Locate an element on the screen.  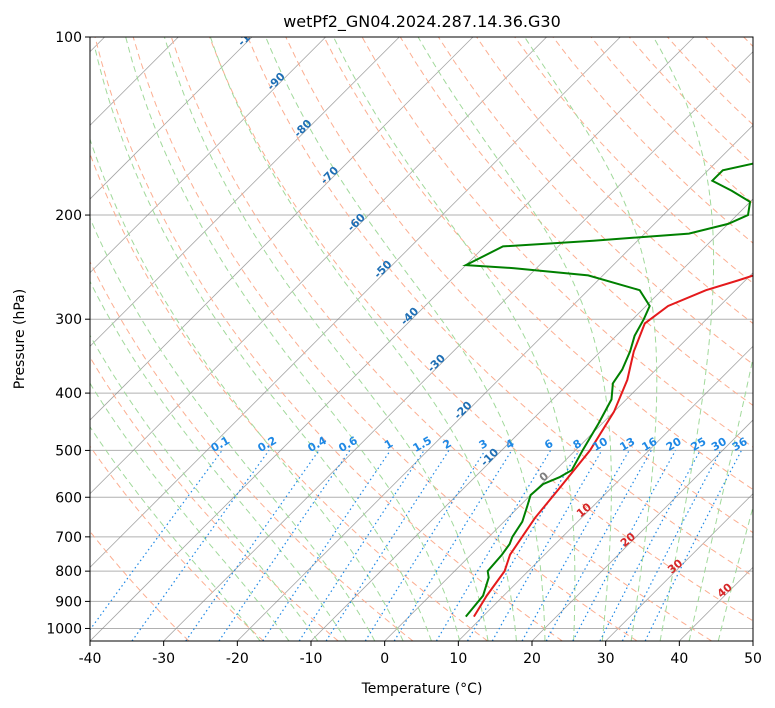
y-tick-label: 300 is located at coordinates (68, 320).